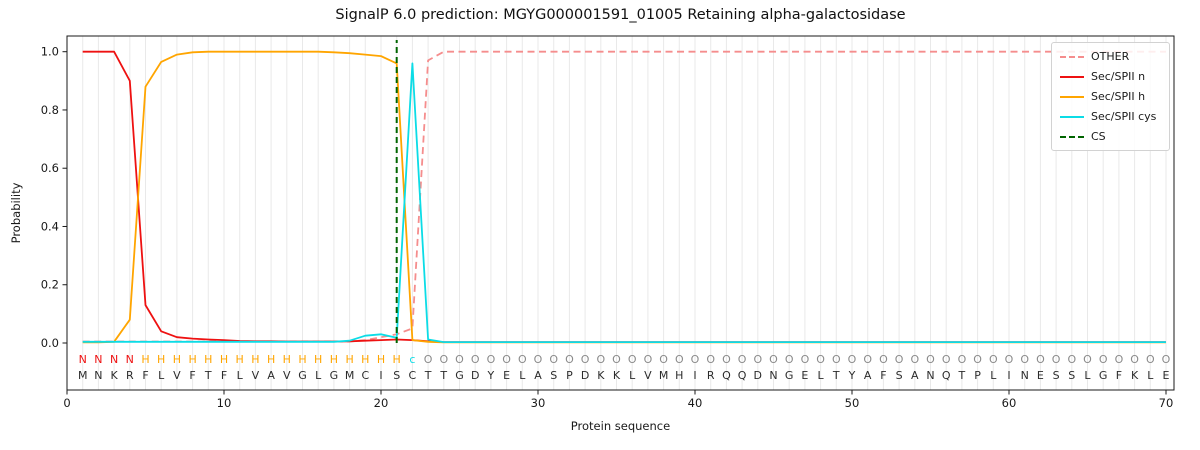 This screenshot has height=450, width=1200. What do you see at coordinates (50, 52) in the screenshot?
I see `y-tick-label: 1.0` at bounding box center [50, 52].